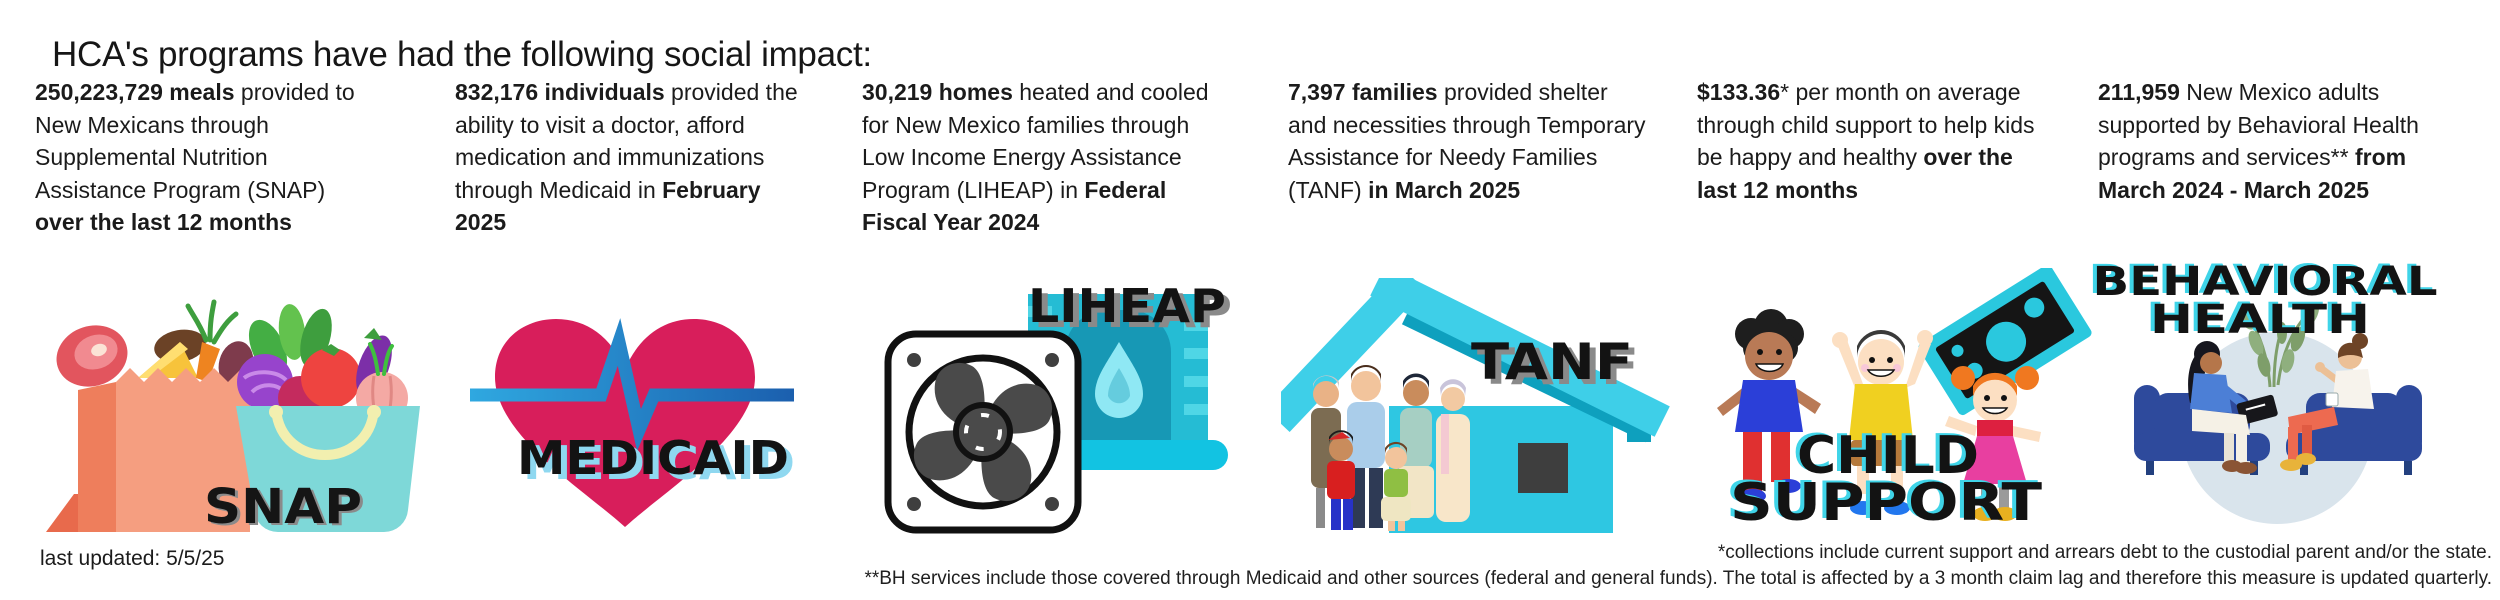 This screenshot has height=600, width=2500. I want to click on kid-pink-dress, so click(1993, 443).